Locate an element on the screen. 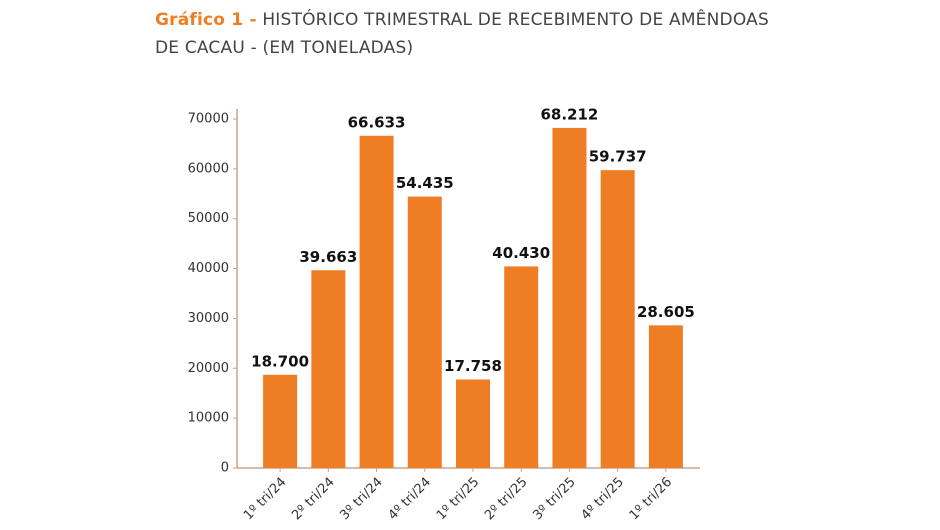  value-label: 40.430 is located at coordinates (521, 253).